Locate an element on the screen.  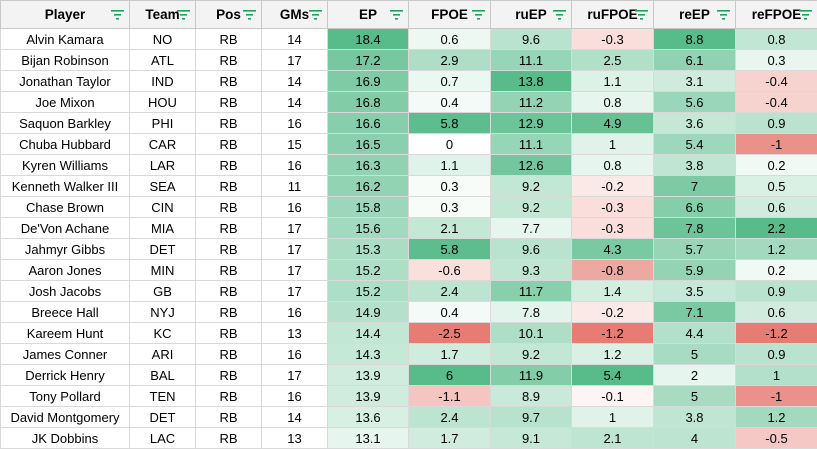
cell-rufpoe: 1.2 is located at coordinates (612, 354).